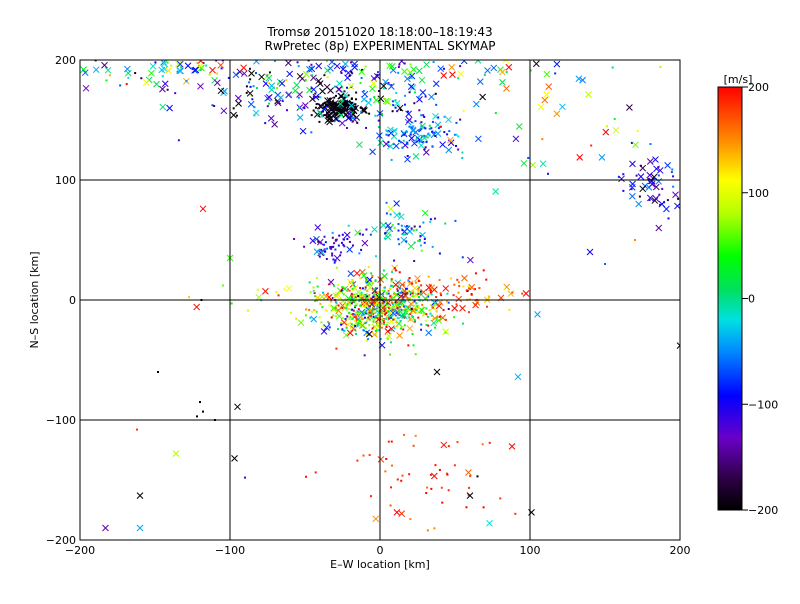  What do you see at coordinates (34, 299) in the screenshot?
I see `y-axis-label: N–S location [km]` at bounding box center [34, 299].